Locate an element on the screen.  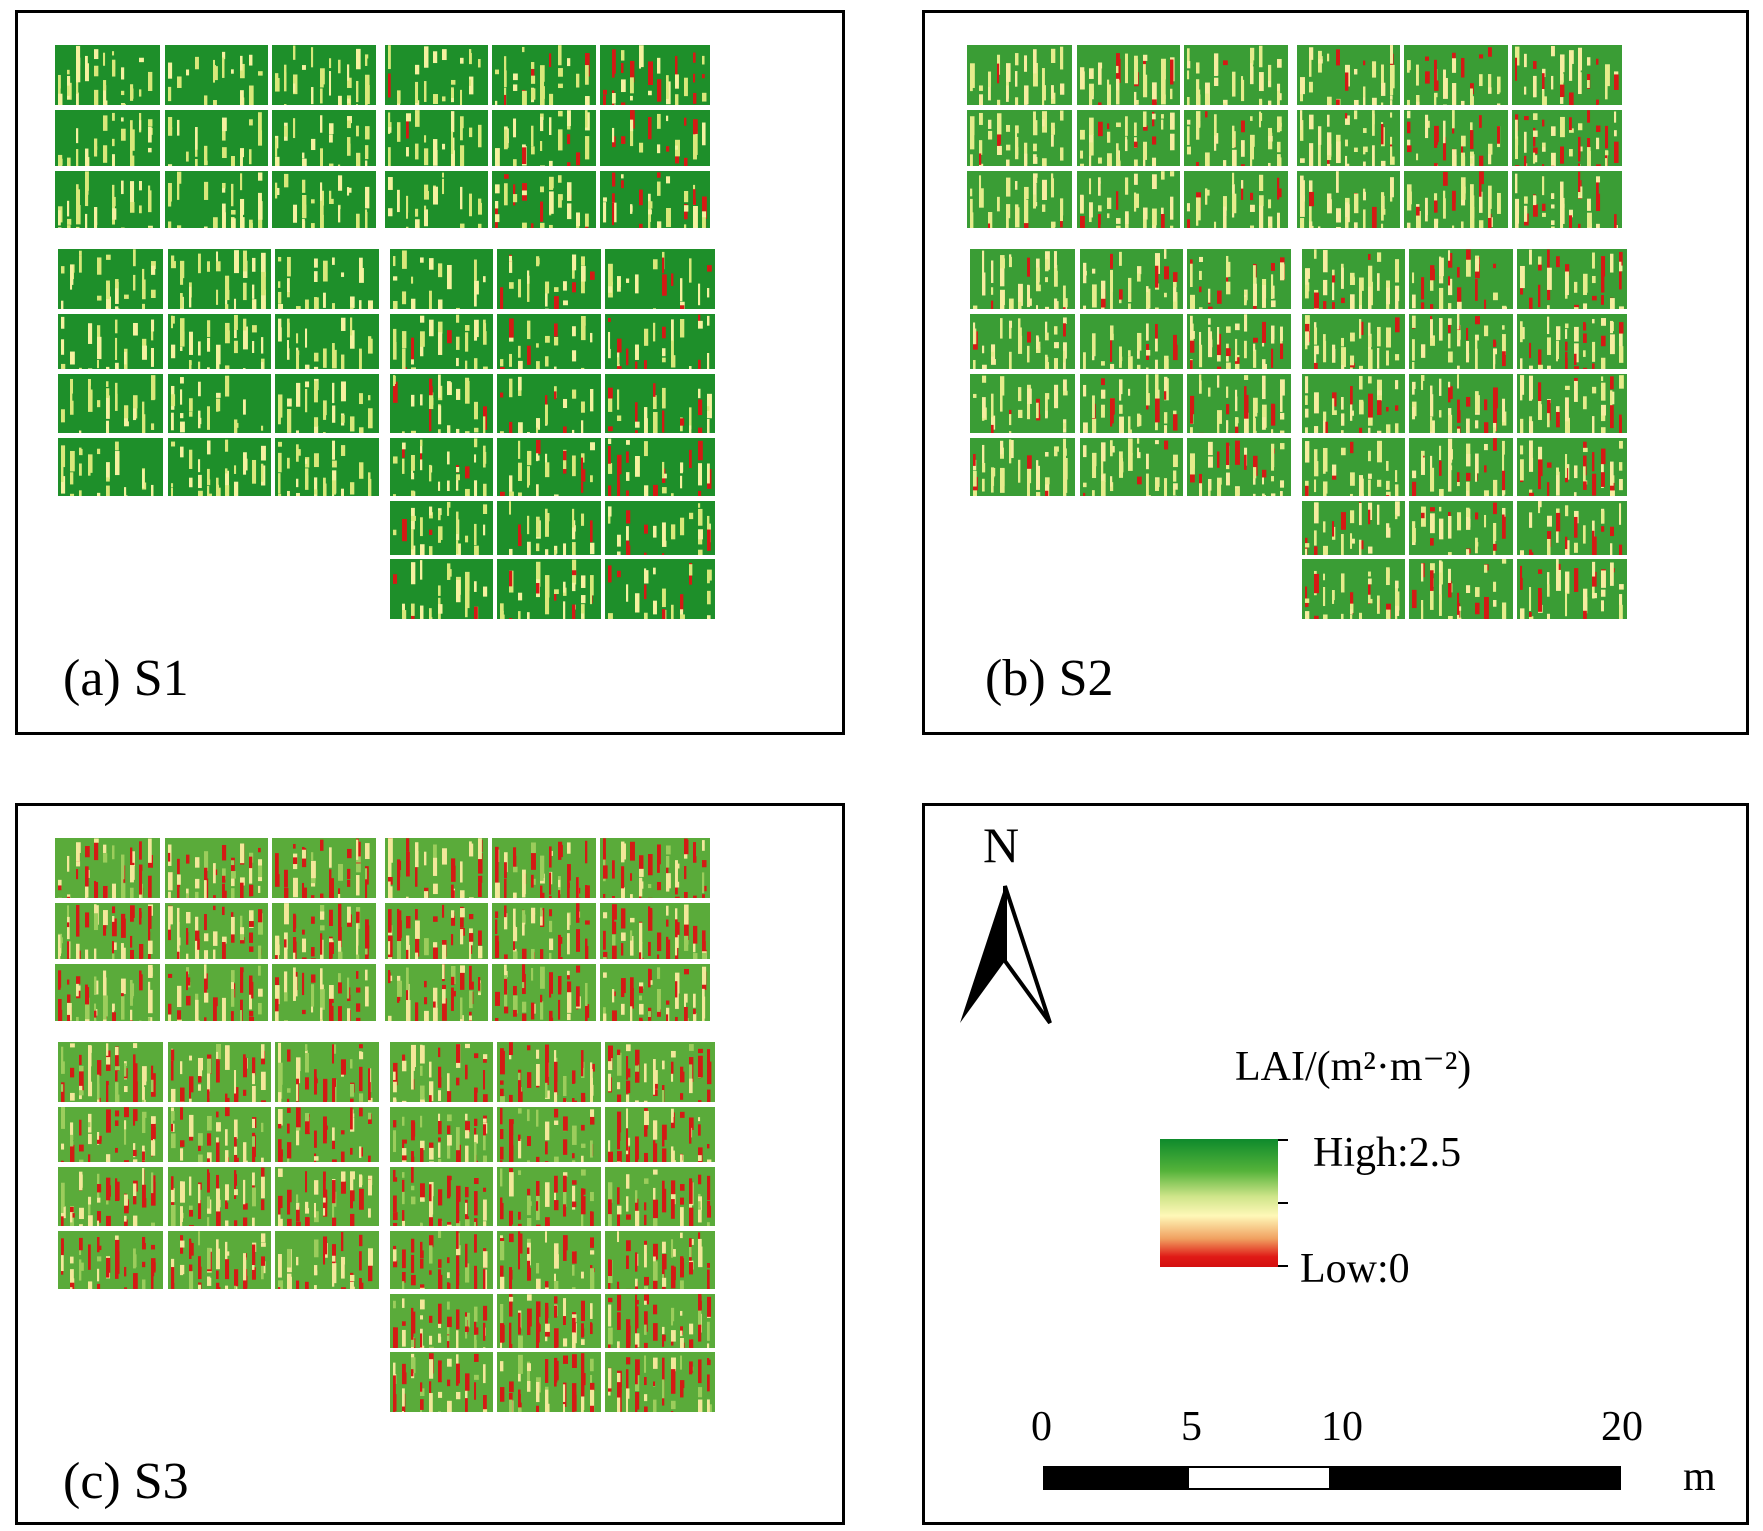
scale-label-20: 20 is located at coordinates (1622, 1427).